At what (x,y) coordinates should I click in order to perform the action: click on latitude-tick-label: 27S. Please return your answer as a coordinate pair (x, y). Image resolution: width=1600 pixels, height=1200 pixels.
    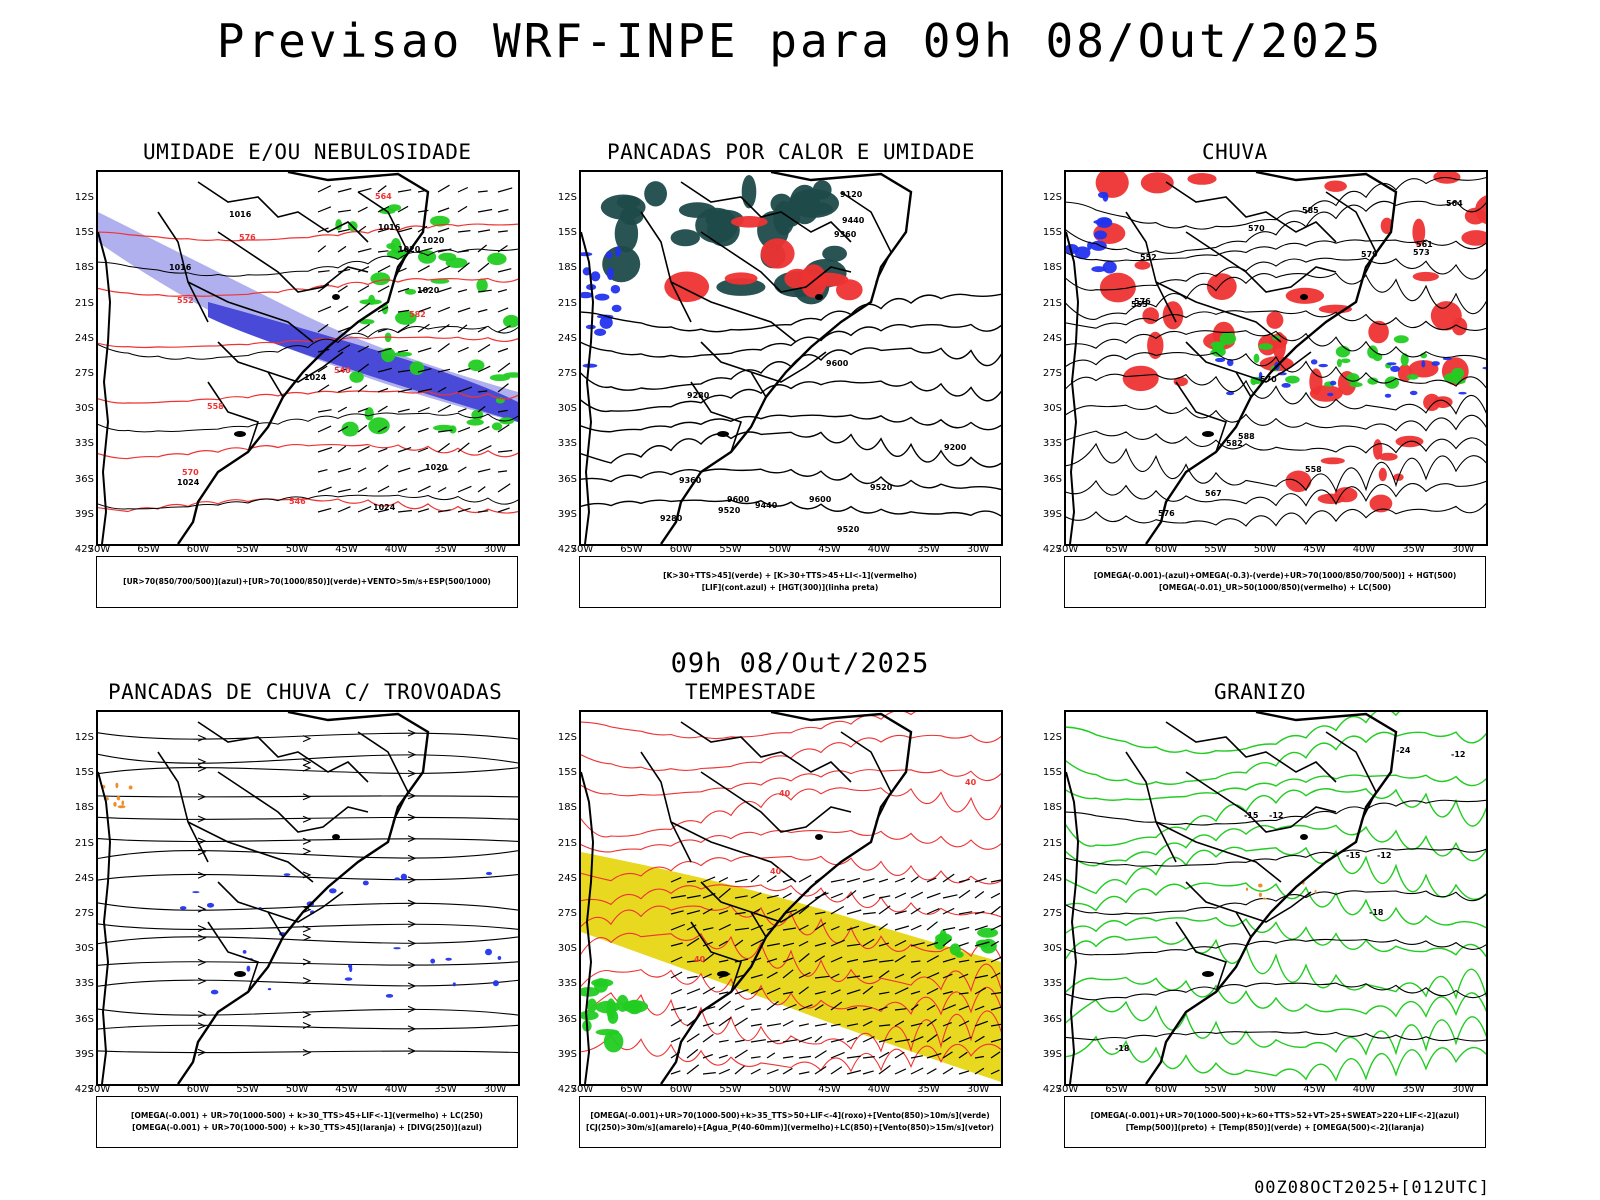
    Looking at the image, I should click on (84, 913).